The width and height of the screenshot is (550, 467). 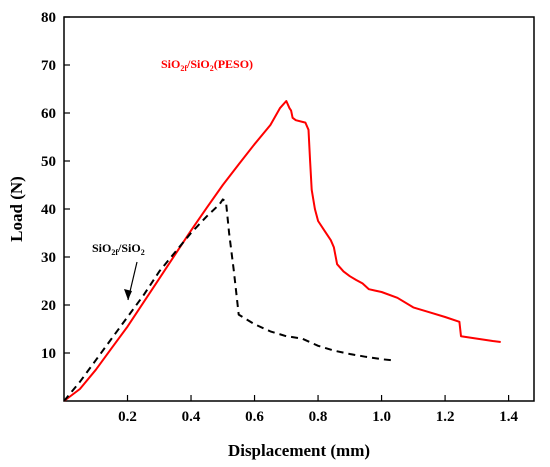 What do you see at coordinates (48, 354) in the screenshot?
I see `y-tick-label: 10` at bounding box center [48, 354].